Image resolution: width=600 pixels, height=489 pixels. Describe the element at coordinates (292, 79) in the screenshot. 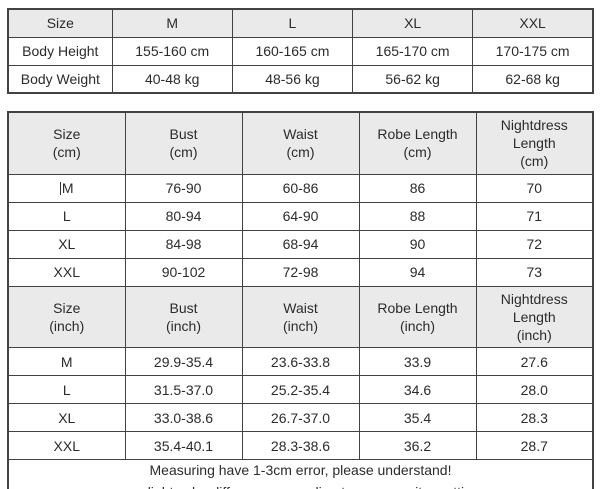

I see `value-cell: 48-56 kg` at that location.